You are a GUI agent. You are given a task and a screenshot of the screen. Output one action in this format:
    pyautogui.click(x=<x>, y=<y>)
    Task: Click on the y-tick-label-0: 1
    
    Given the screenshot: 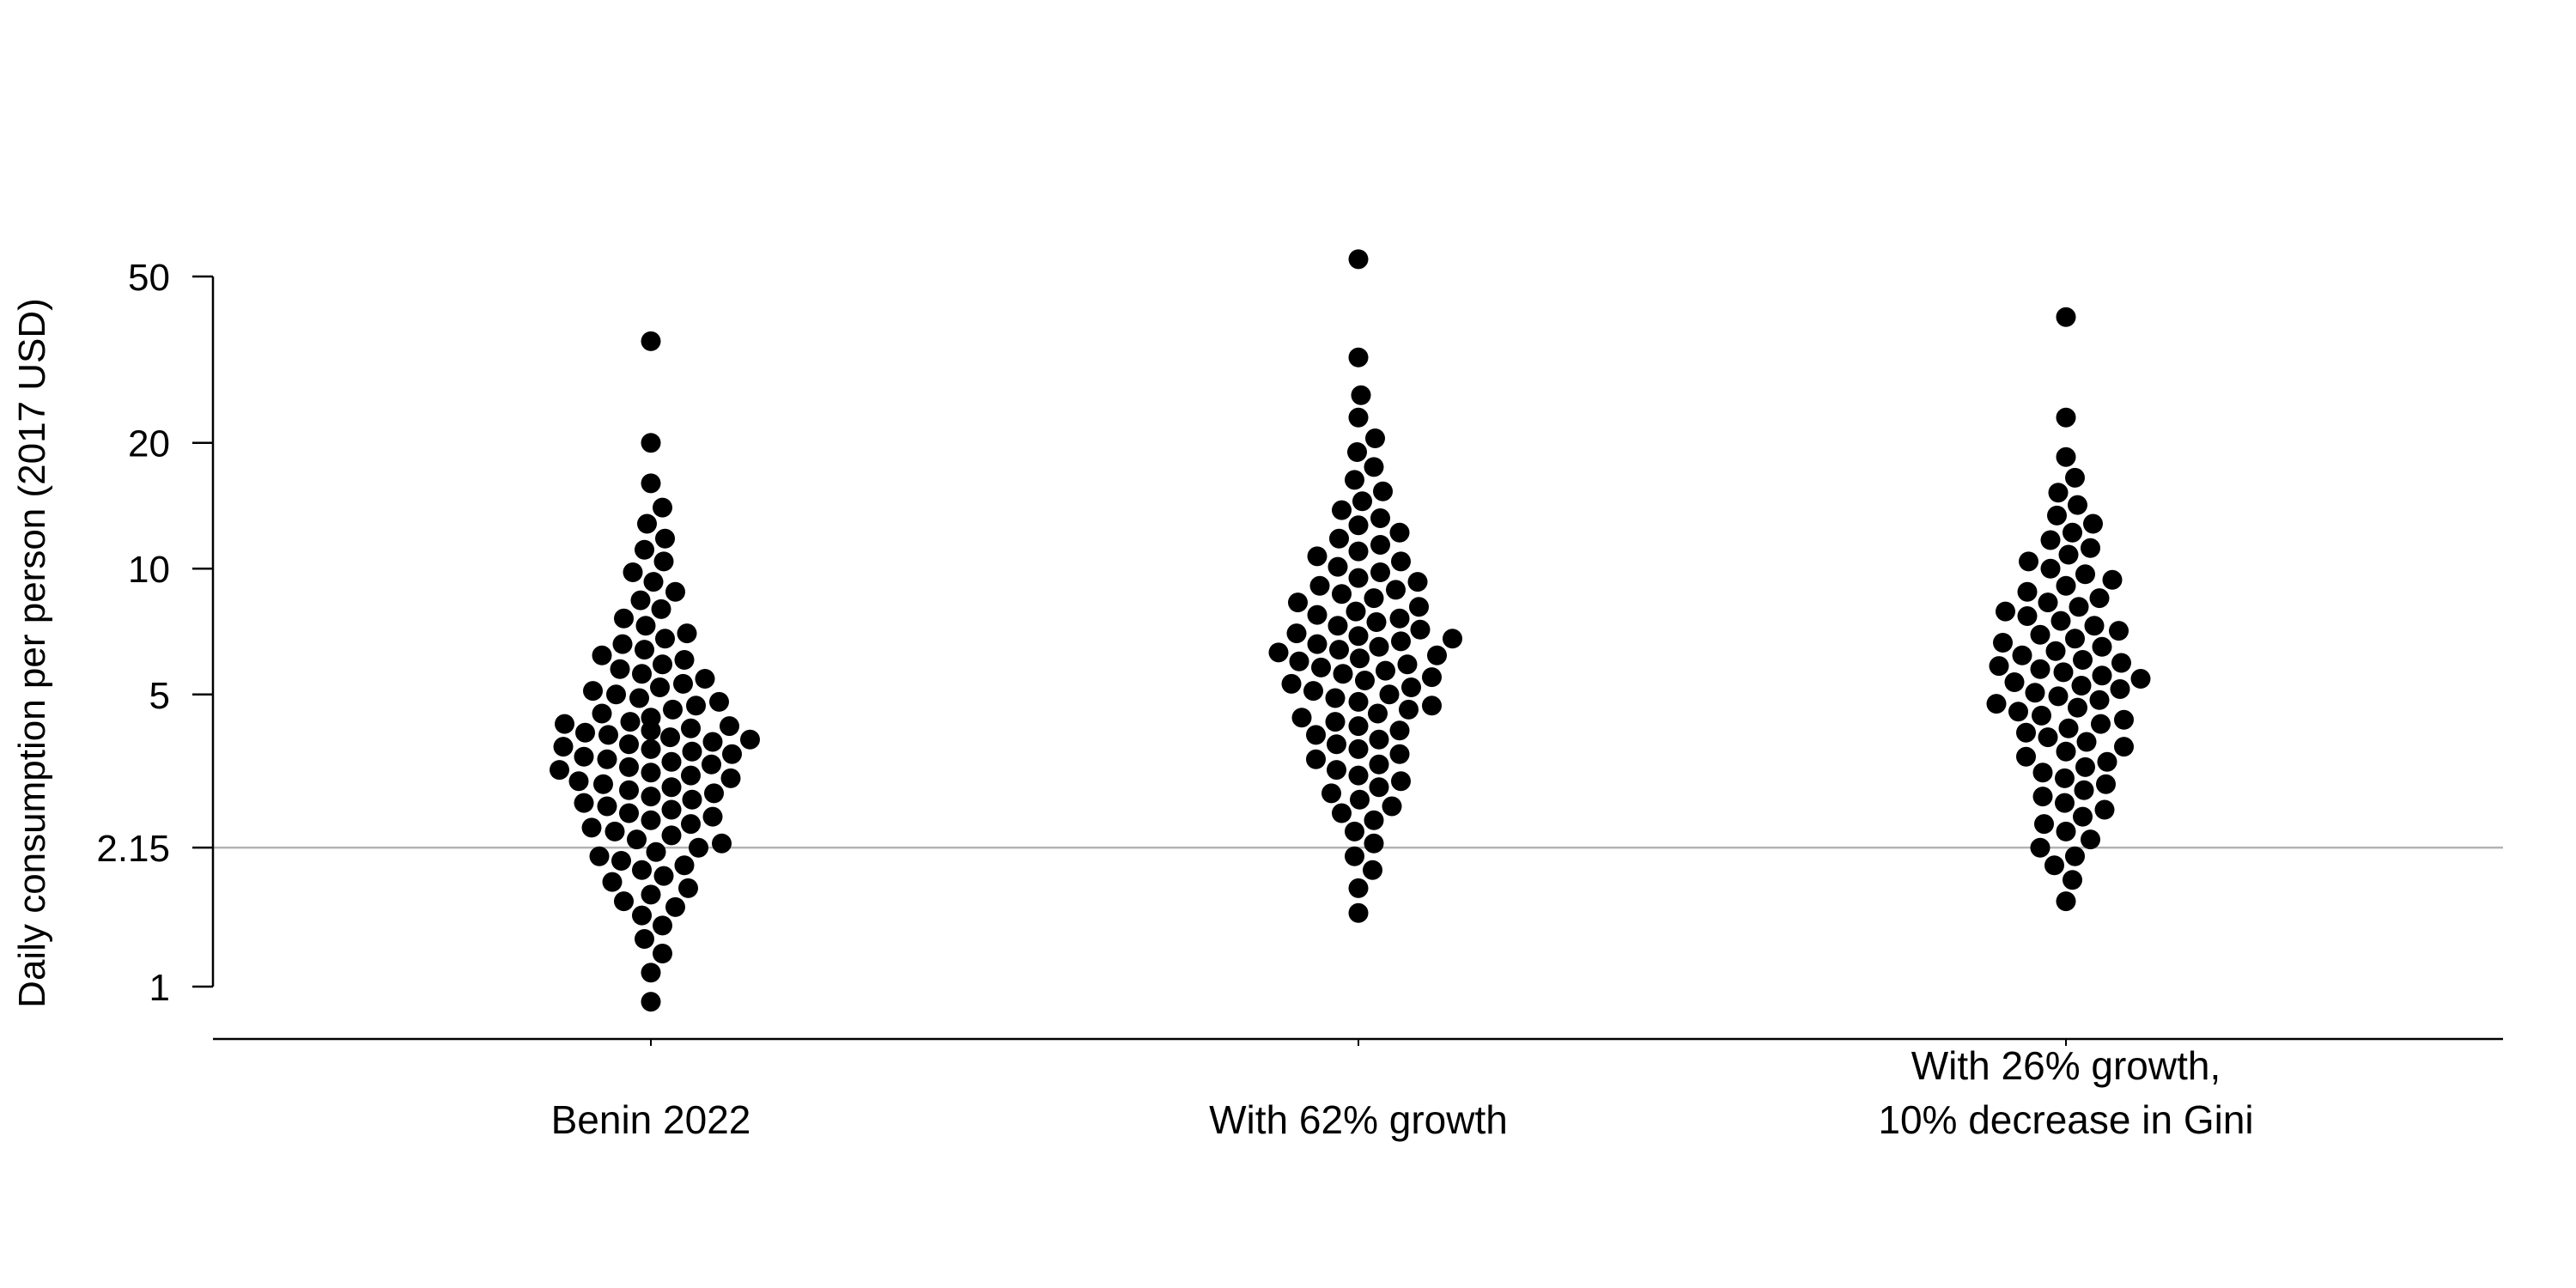 What is the action you would take?
    pyautogui.click(x=159, y=988)
    